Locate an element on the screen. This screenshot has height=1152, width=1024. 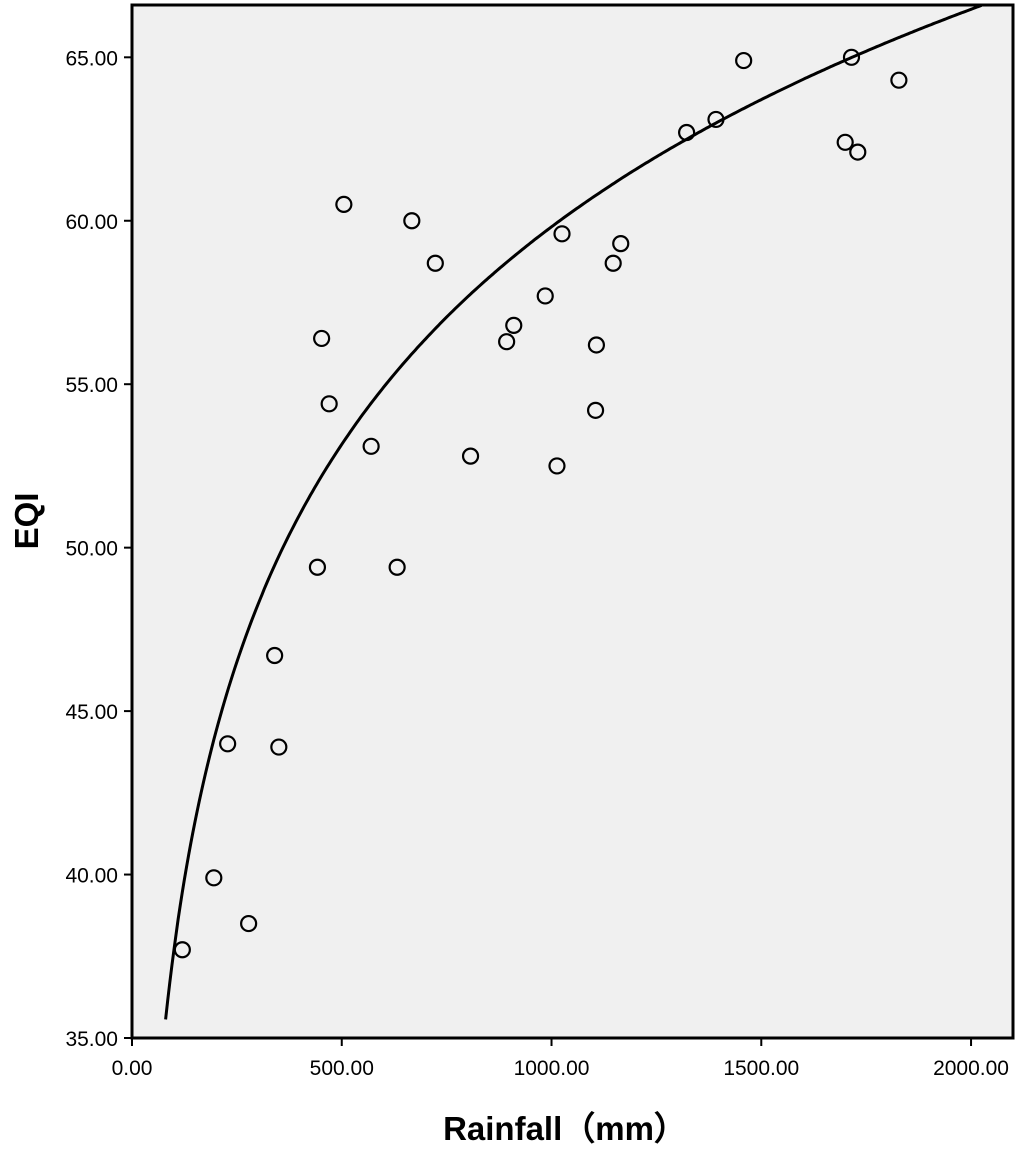
y-axis-title: EQI is located at coordinates (26, 521).